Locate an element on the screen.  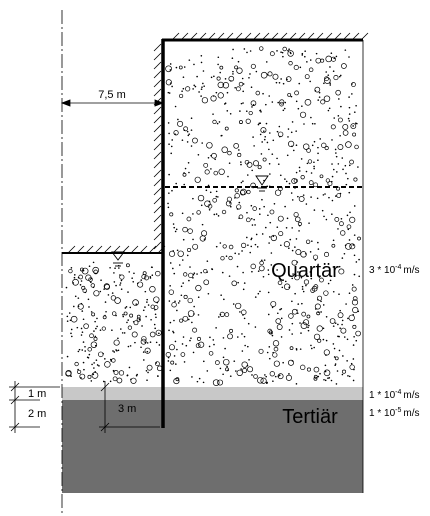
permeability: 1 * 10-5 m/s is located at coordinates (394, 413).